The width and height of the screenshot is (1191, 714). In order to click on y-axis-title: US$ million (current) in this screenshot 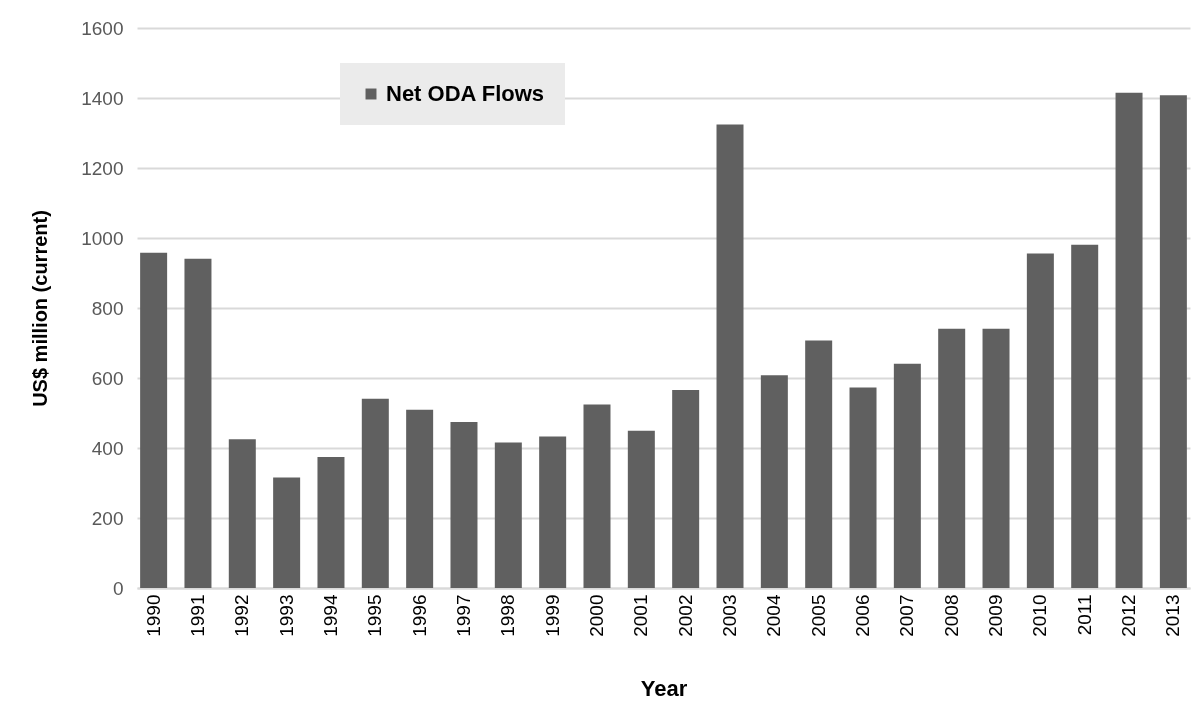, I will do `click(40, 308)`.